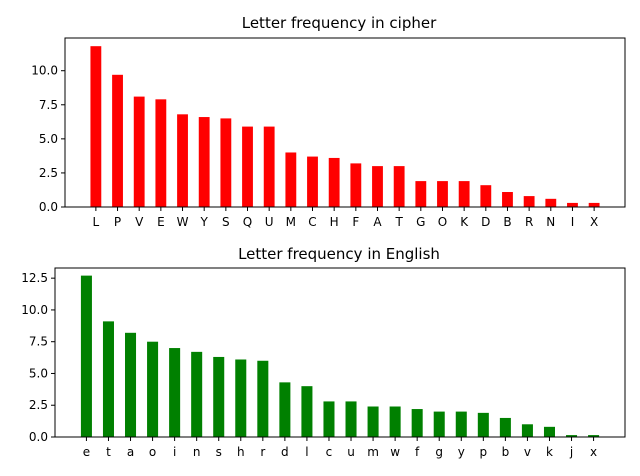 This screenshot has width=640, height=476. I want to click on bar-H, so click(334, 182).